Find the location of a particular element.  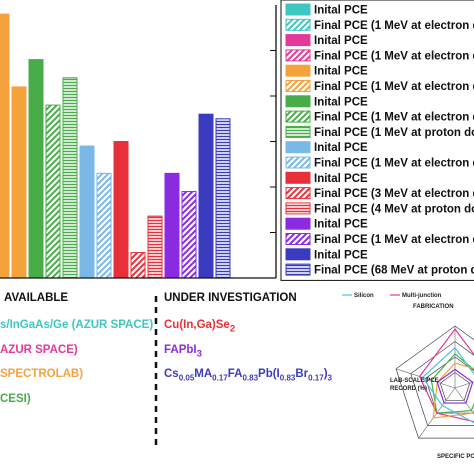

available-item: CESI) is located at coordinates (15, 399).